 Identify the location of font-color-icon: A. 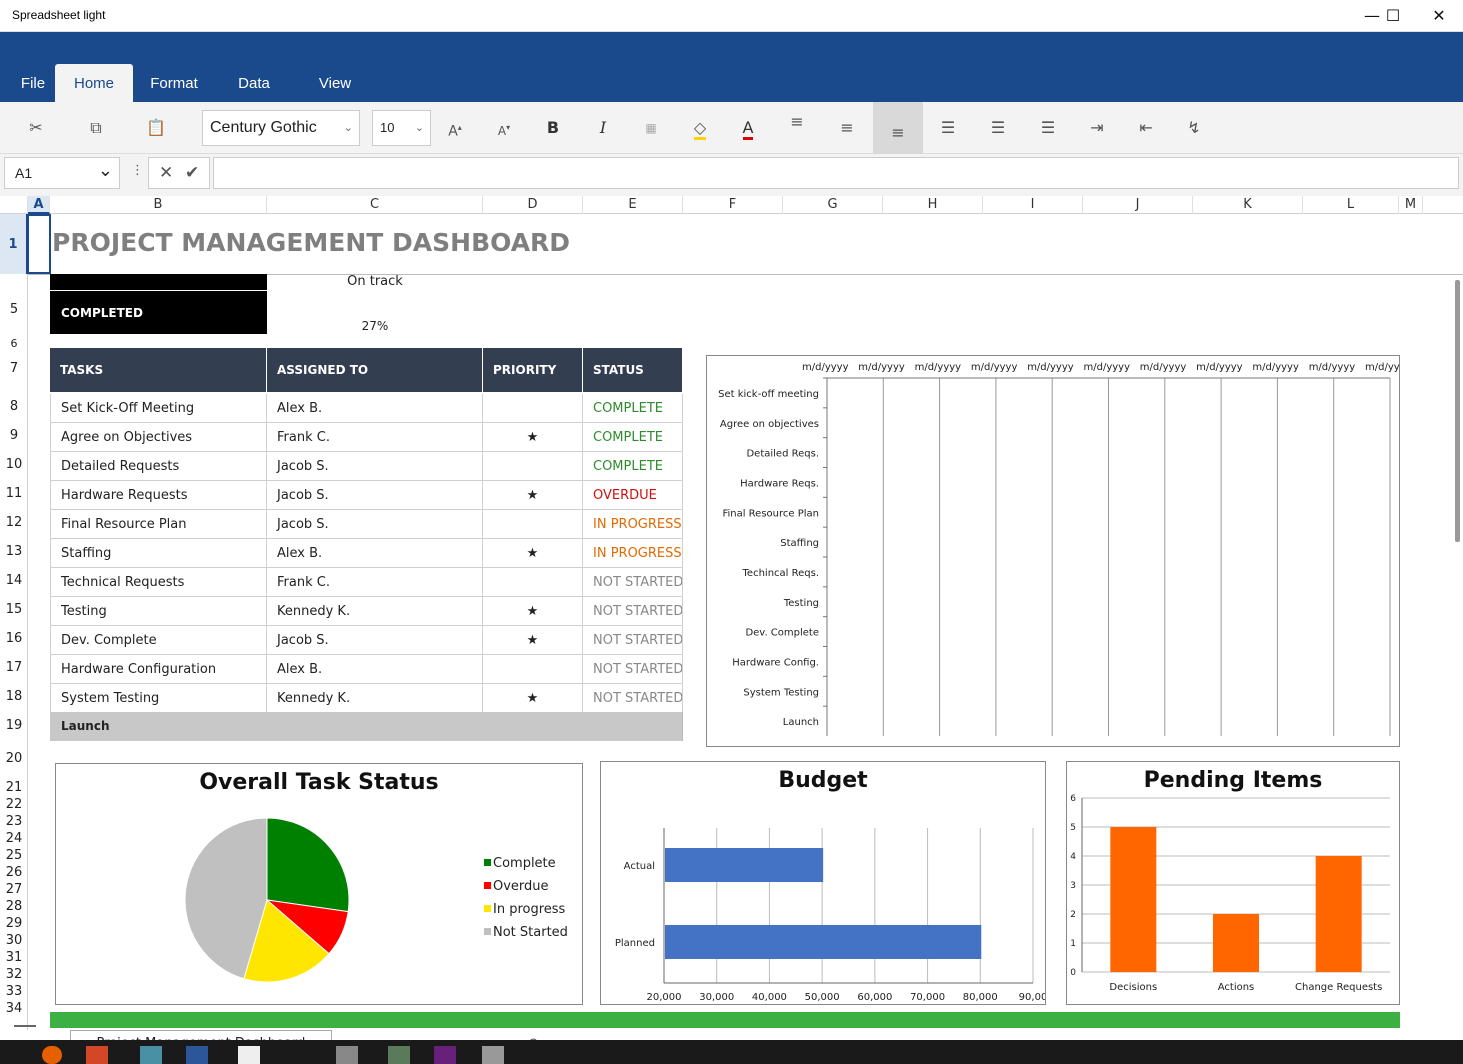
(748, 128).